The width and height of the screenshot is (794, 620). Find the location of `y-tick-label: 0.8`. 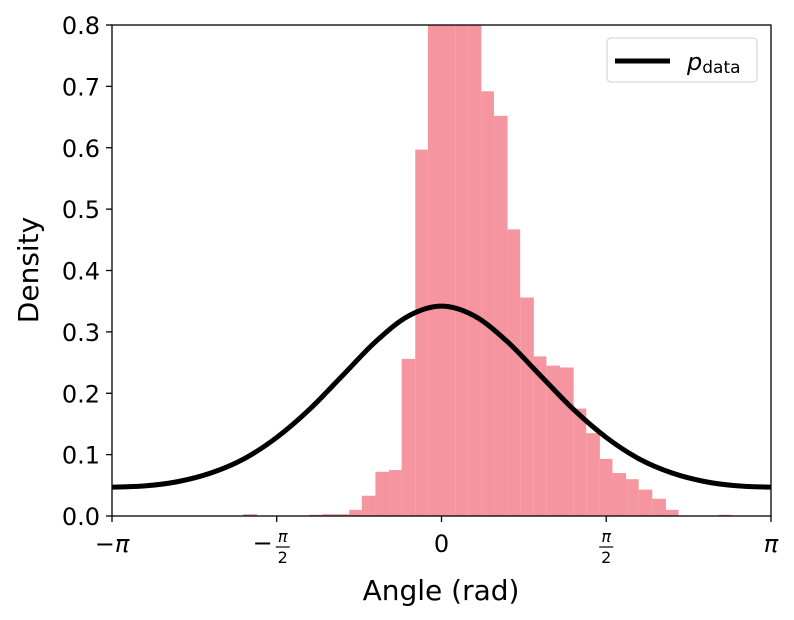

y-tick-label: 0.8 is located at coordinates (81, 26).